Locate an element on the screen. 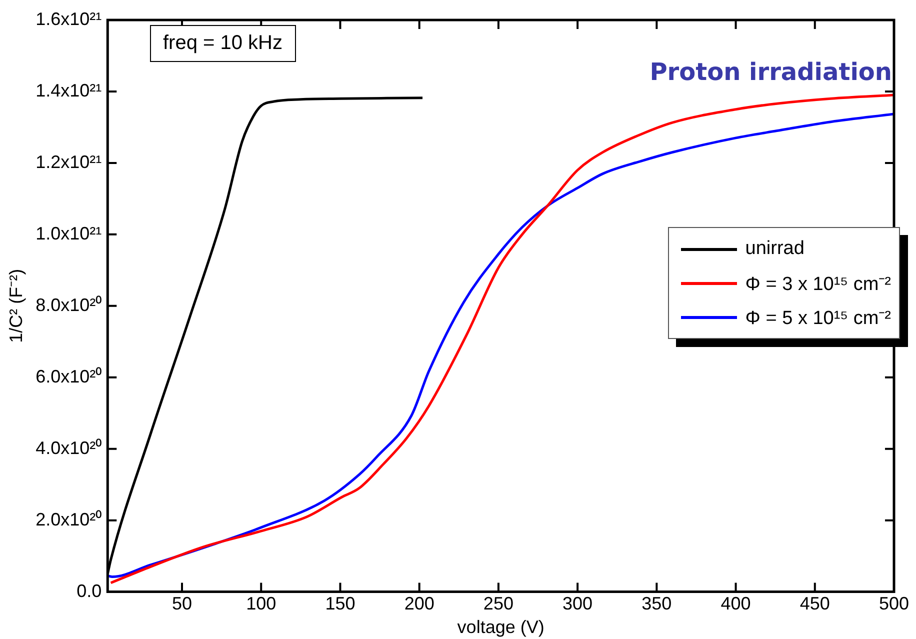 The height and width of the screenshot is (639, 916). x-tick-label: 400 is located at coordinates (735, 604).